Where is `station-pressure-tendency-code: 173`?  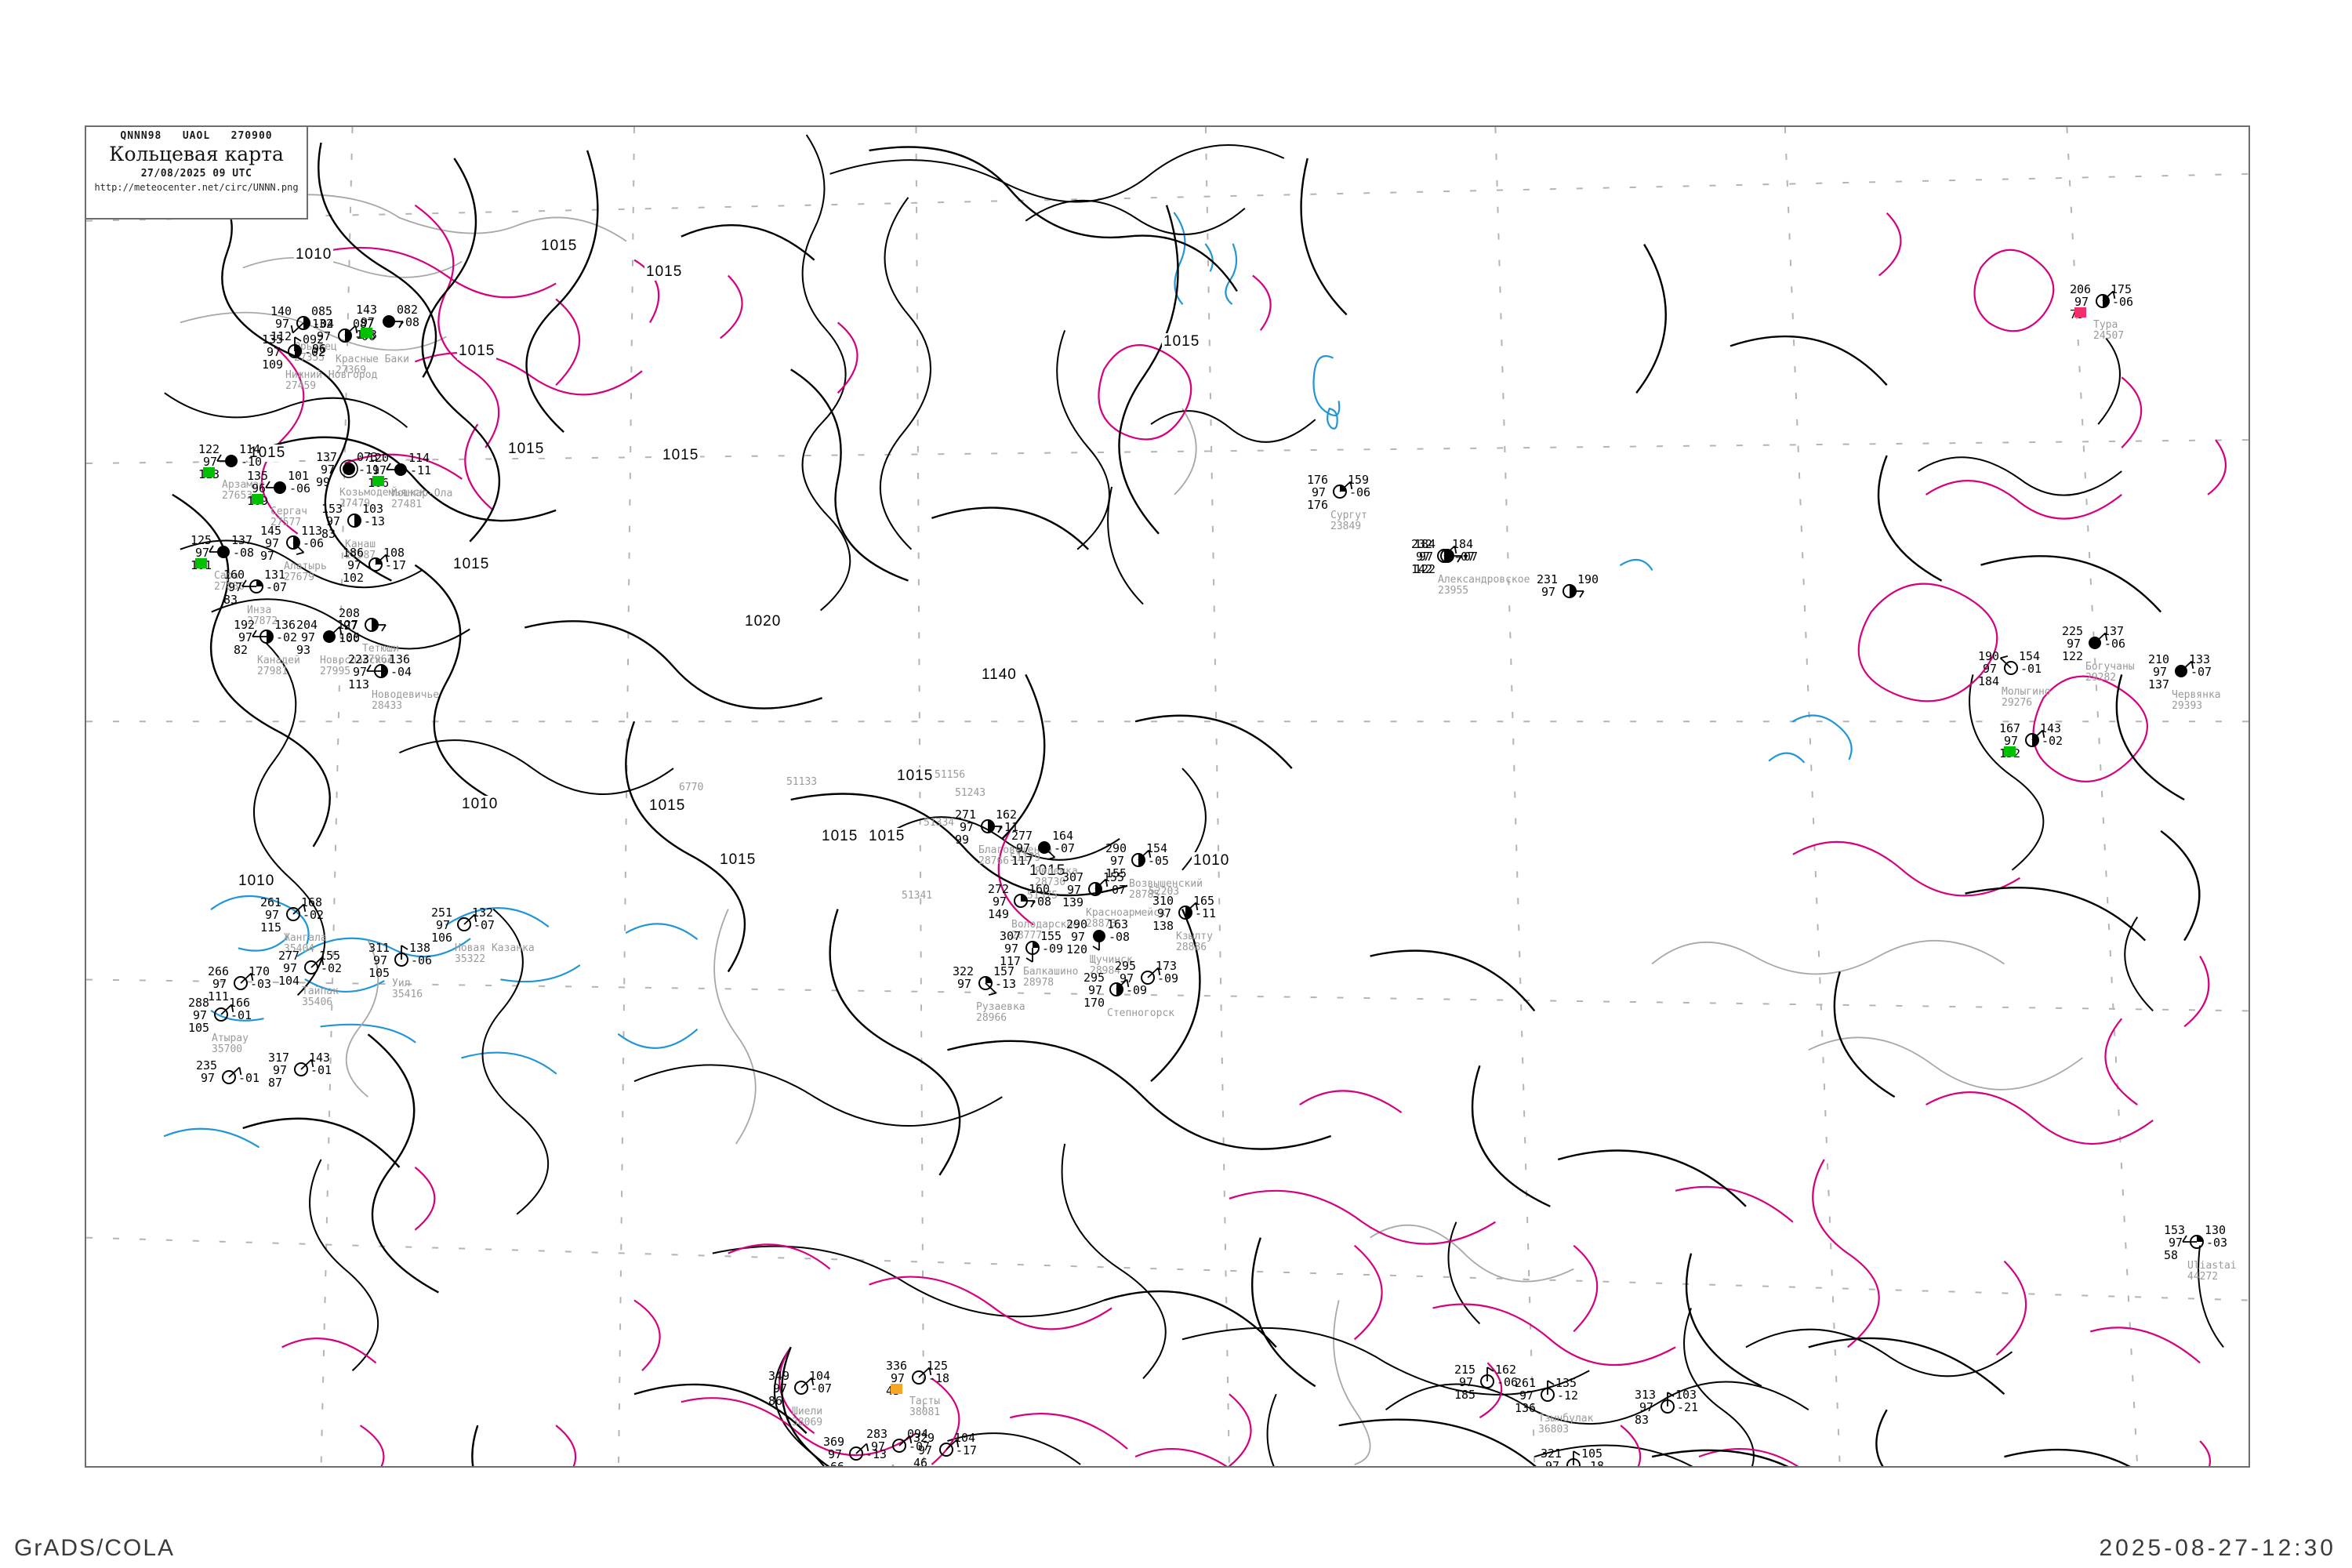 station-pressure-tendency-code: 173 is located at coordinates (1167, 966).